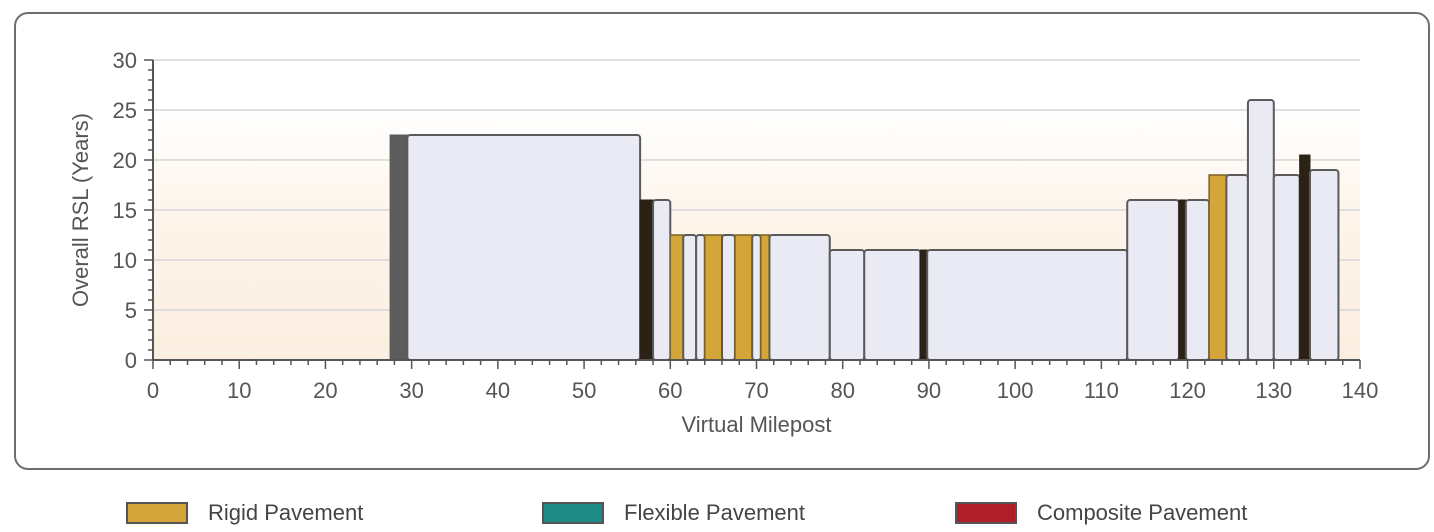 The image size is (1434, 532). I want to click on x-tick-label: 40, so click(498, 390).